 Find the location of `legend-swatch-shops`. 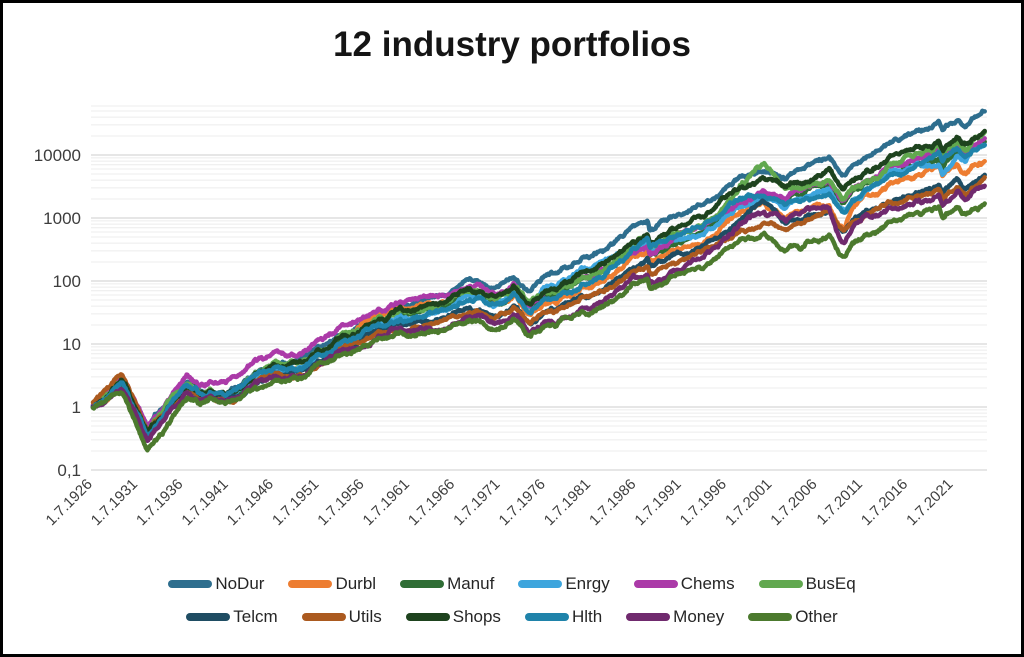

legend-swatch-shops is located at coordinates (427, 617).